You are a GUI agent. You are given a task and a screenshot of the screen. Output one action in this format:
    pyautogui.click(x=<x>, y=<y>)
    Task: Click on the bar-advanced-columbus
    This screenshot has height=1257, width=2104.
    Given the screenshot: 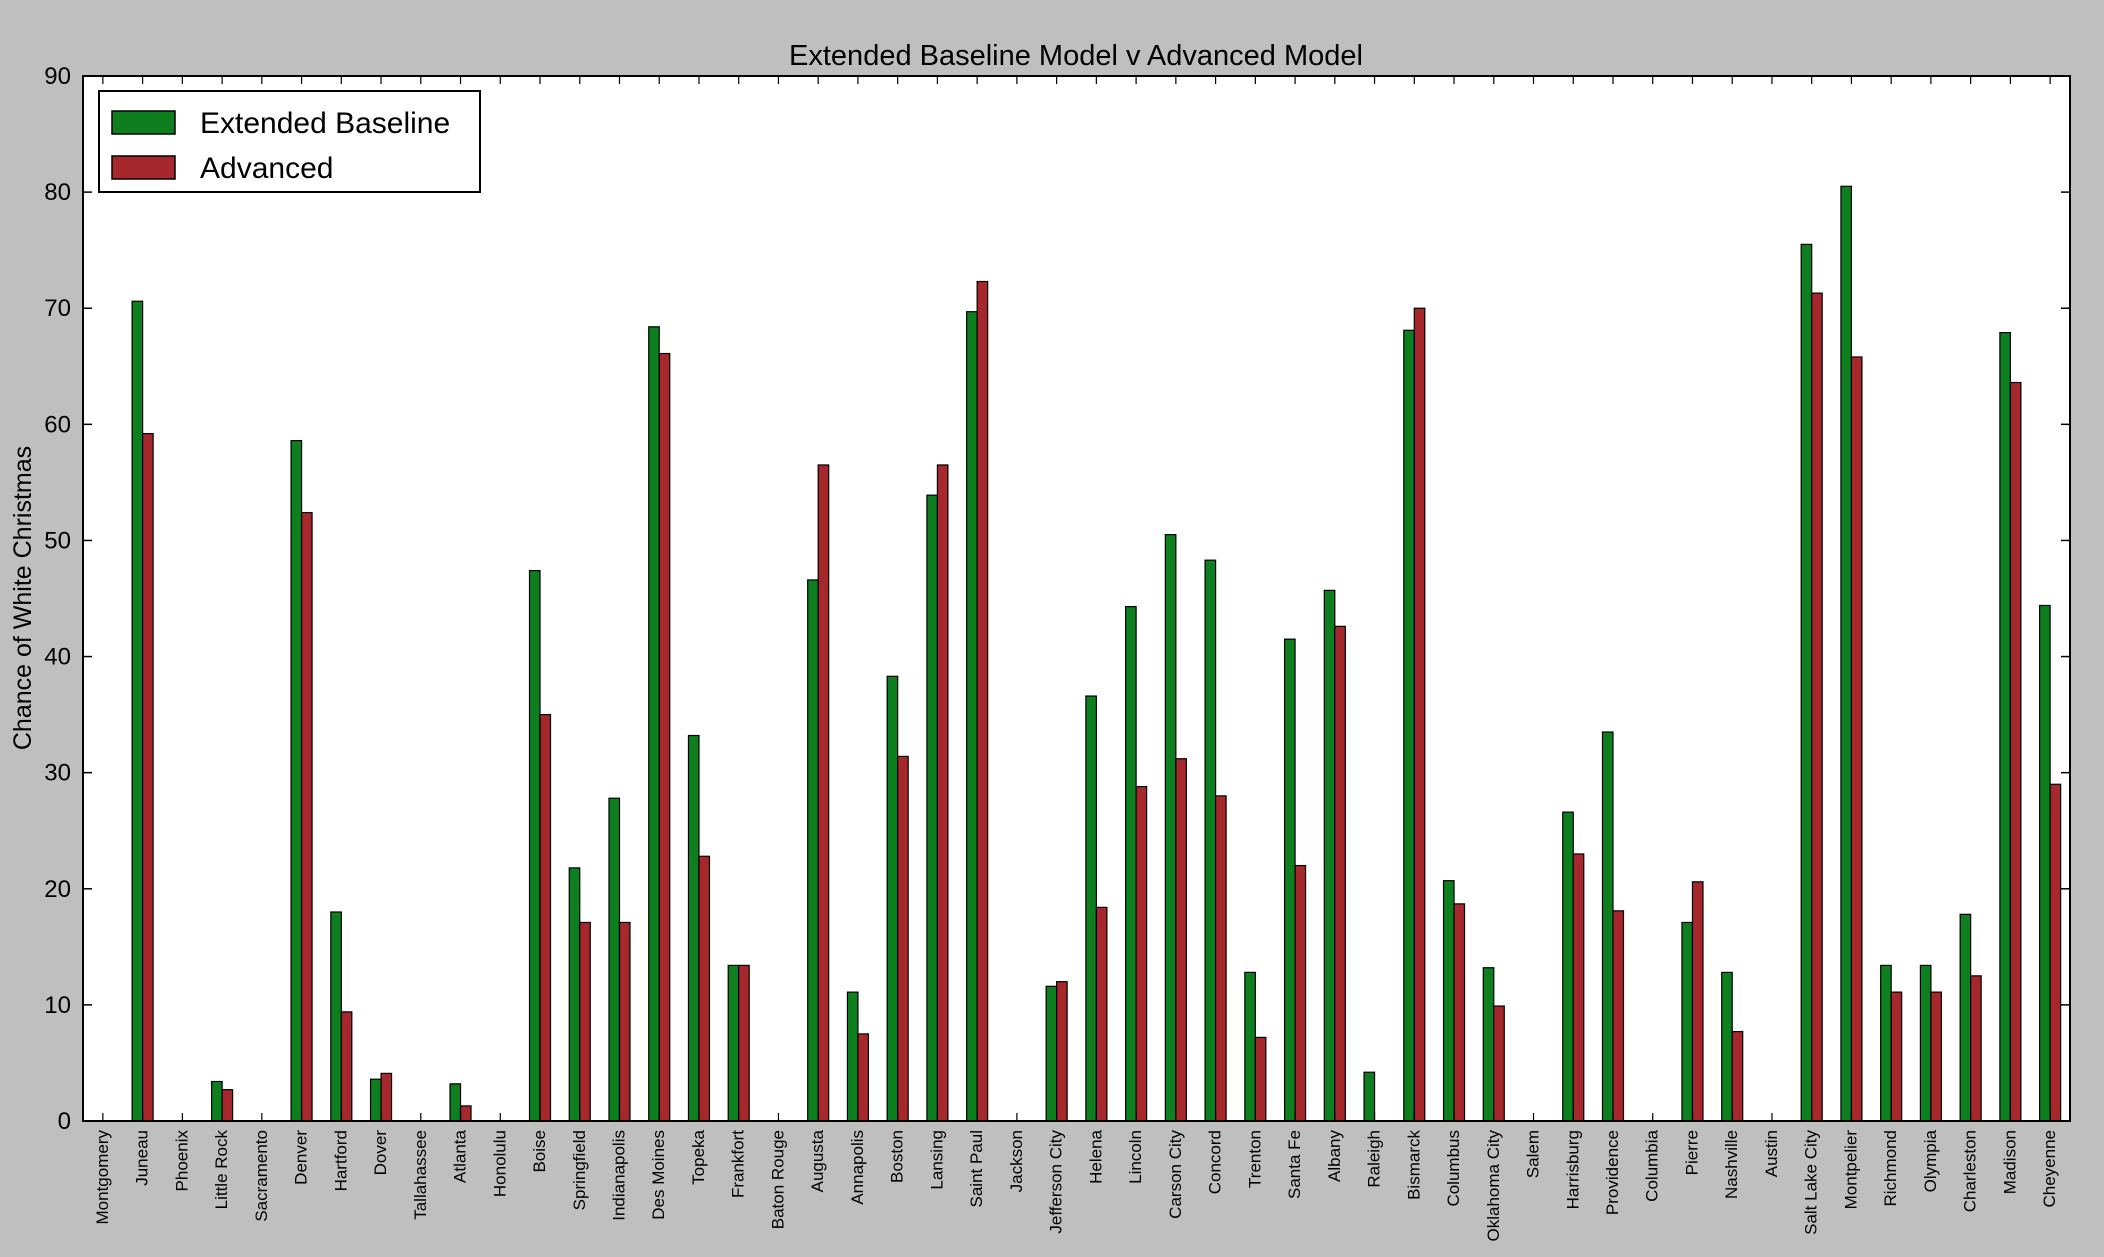 What is the action you would take?
    pyautogui.click(x=1459, y=1012)
    